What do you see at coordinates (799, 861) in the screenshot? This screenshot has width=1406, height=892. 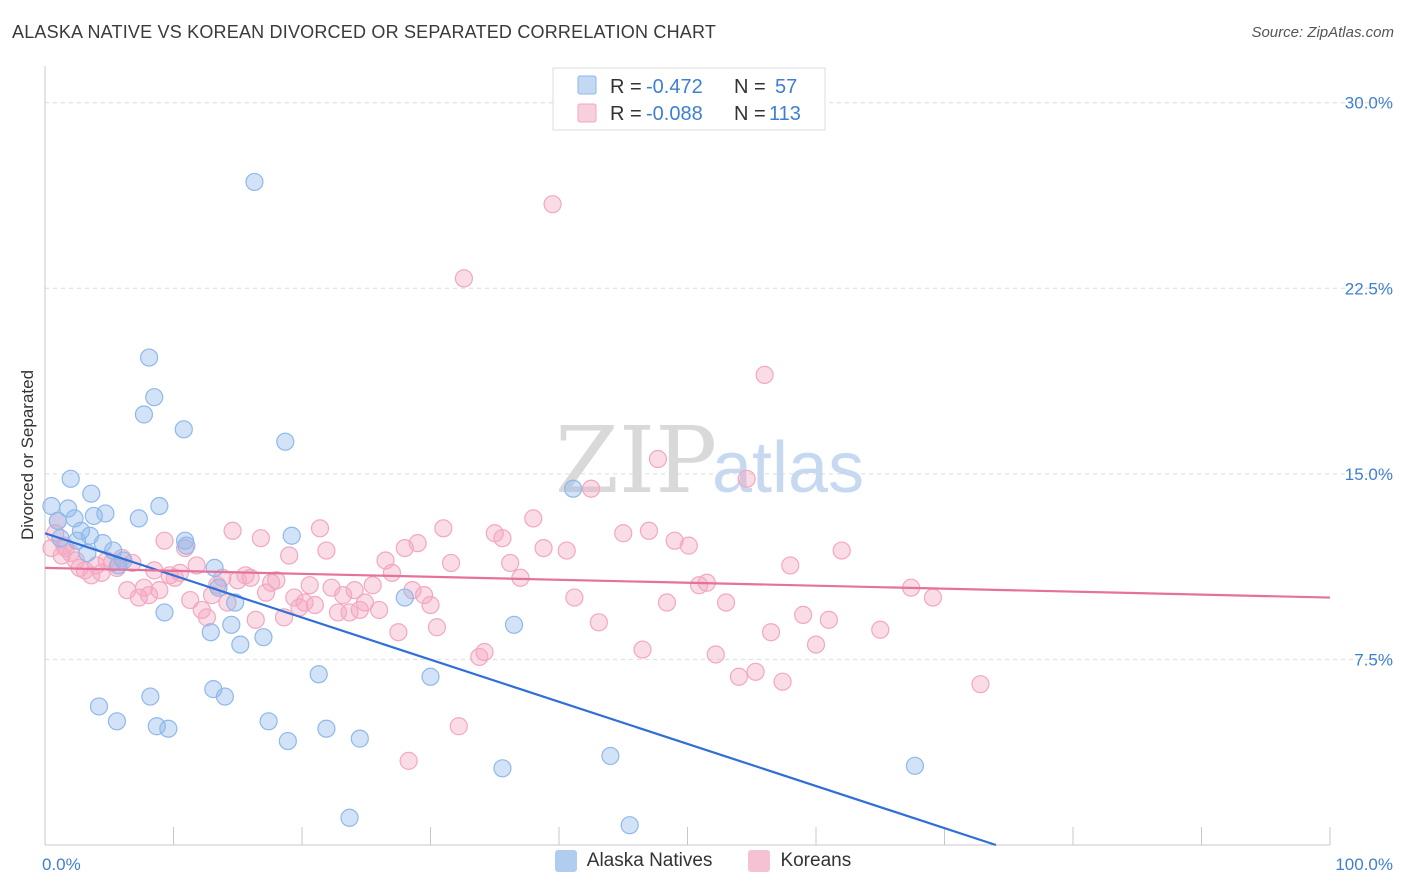 I see `legend-item-koreans: Koreans` at bounding box center [799, 861].